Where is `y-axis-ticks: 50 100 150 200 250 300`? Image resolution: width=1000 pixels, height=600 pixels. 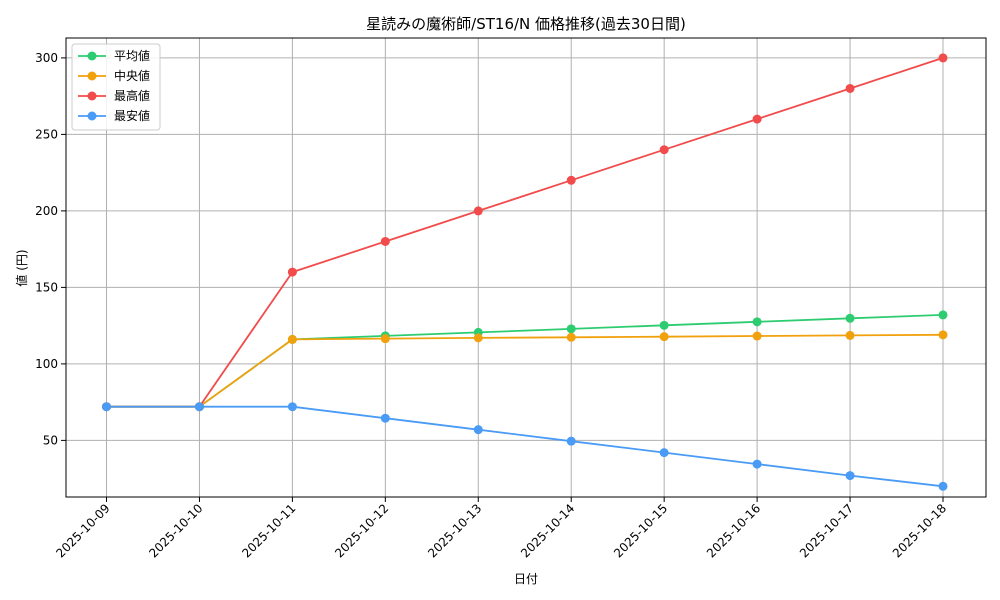
y-axis-ticks: 50 100 150 200 250 300 is located at coordinates (50, 249).